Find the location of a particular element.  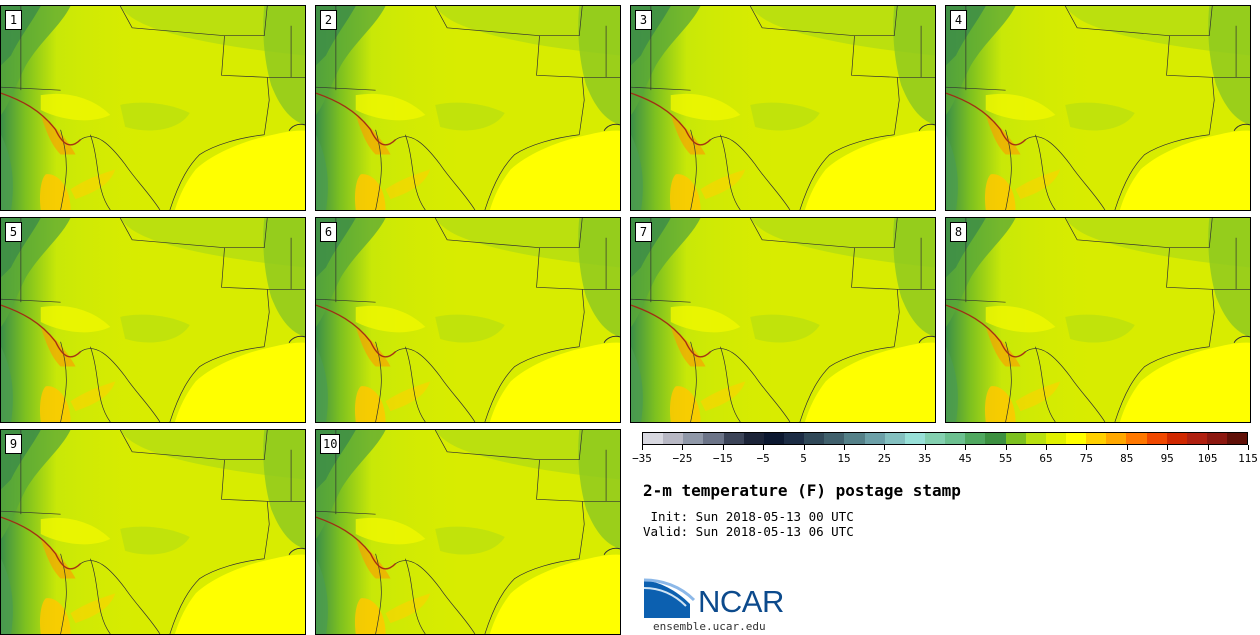

valid-time: Valid: Sun 2018-05-13 06 UTC is located at coordinates (748, 531).